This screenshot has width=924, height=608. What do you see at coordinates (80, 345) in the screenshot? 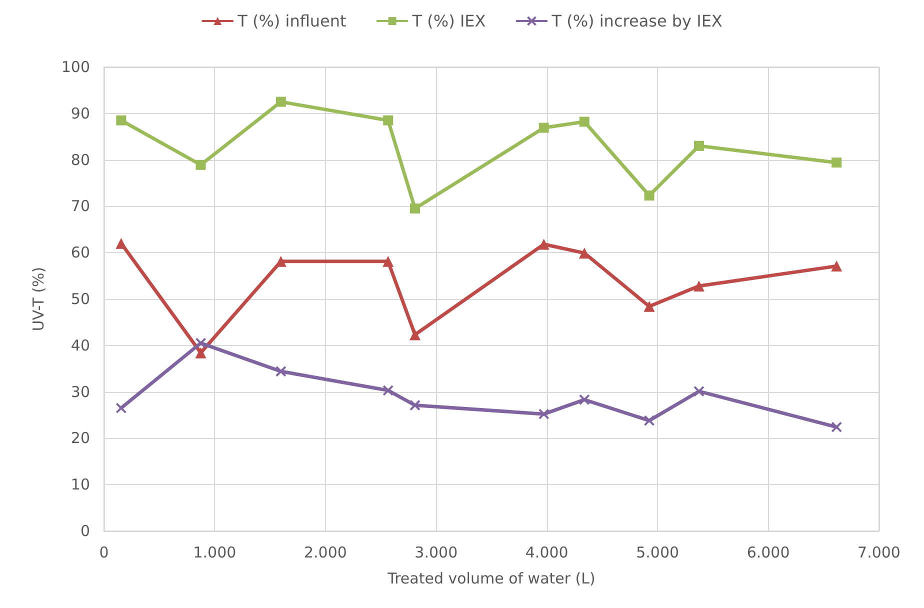
I see `y-tick-label: 40` at bounding box center [80, 345].